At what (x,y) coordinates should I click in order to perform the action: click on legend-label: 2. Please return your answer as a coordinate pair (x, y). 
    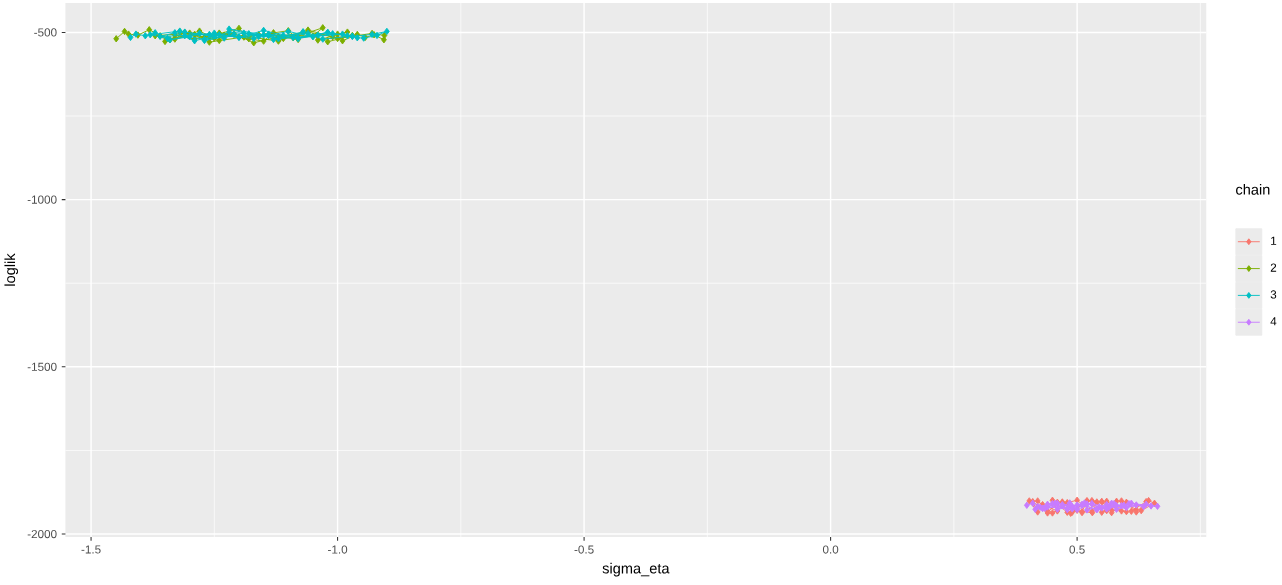
    Looking at the image, I should click on (1273, 267).